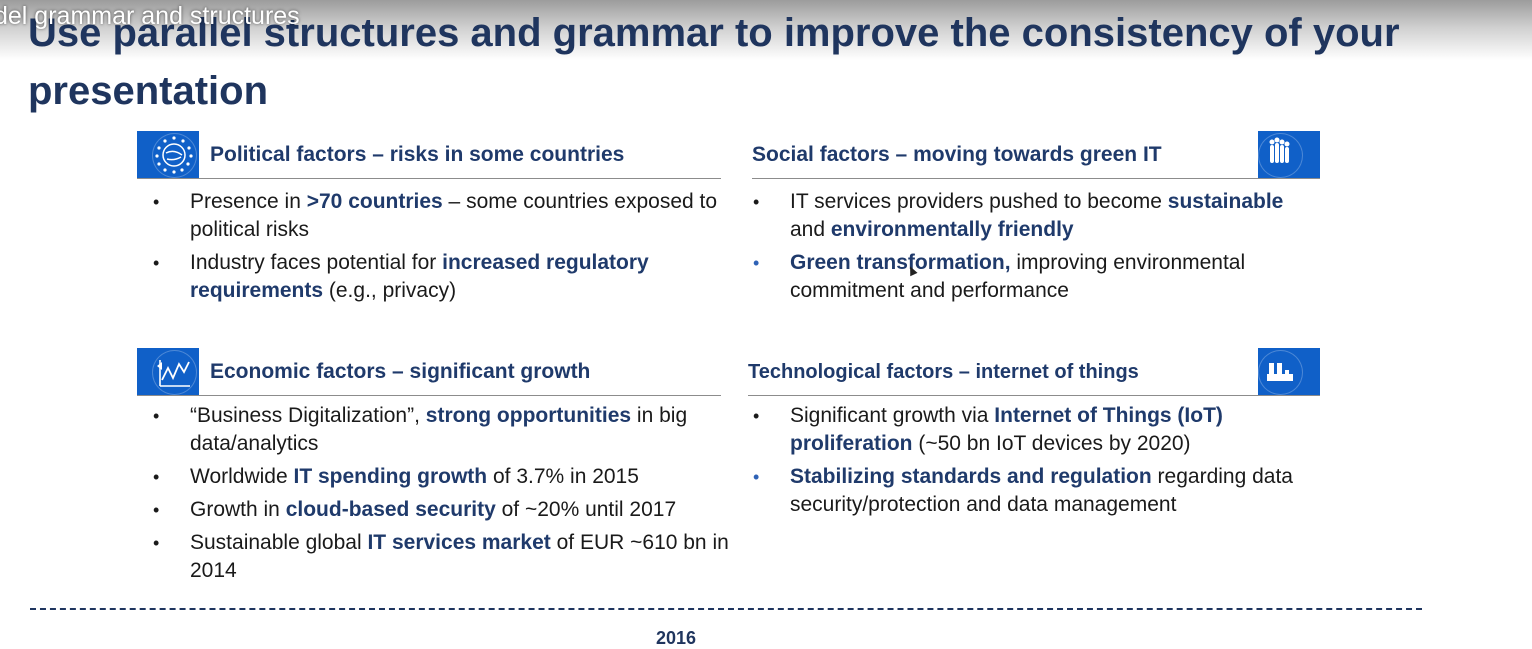 The image size is (1532, 649). Describe the element at coordinates (726, 609) in the screenshot. I see `dashed-divider` at that location.